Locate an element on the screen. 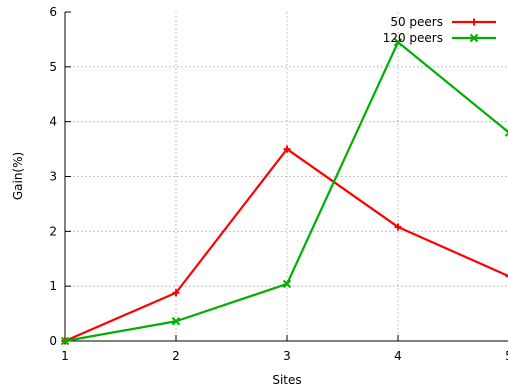 The width and height of the screenshot is (508, 390). x-tick-label: 2 is located at coordinates (176, 356).